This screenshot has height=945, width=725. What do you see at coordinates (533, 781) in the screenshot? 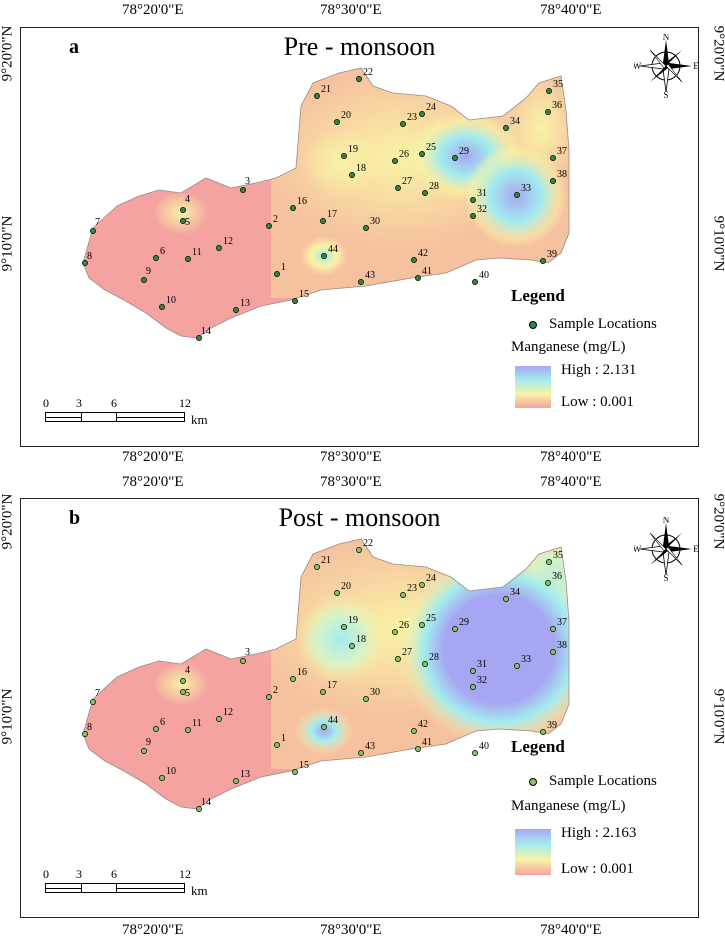
I see `sample-point-icon` at bounding box center [533, 781].